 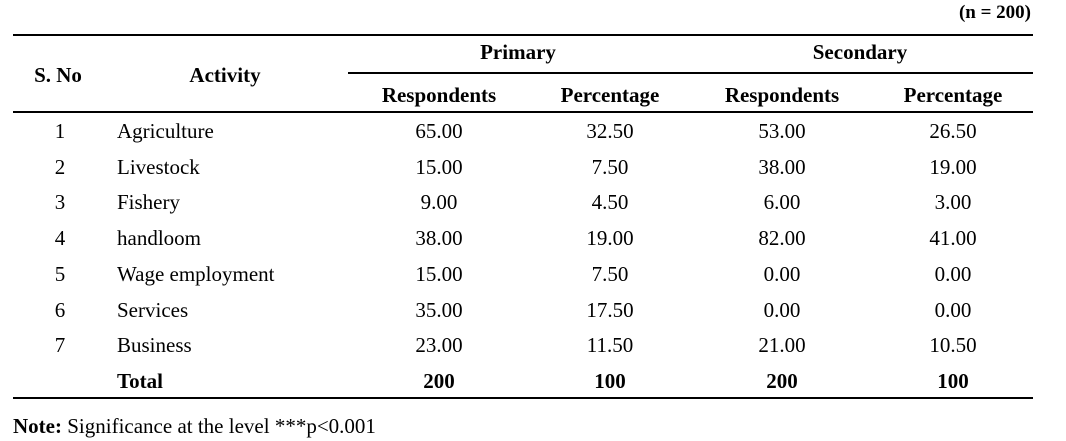 What do you see at coordinates (439, 131) in the screenshot?
I see `row-primary-respondents: 65.00` at bounding box center [439, 131].